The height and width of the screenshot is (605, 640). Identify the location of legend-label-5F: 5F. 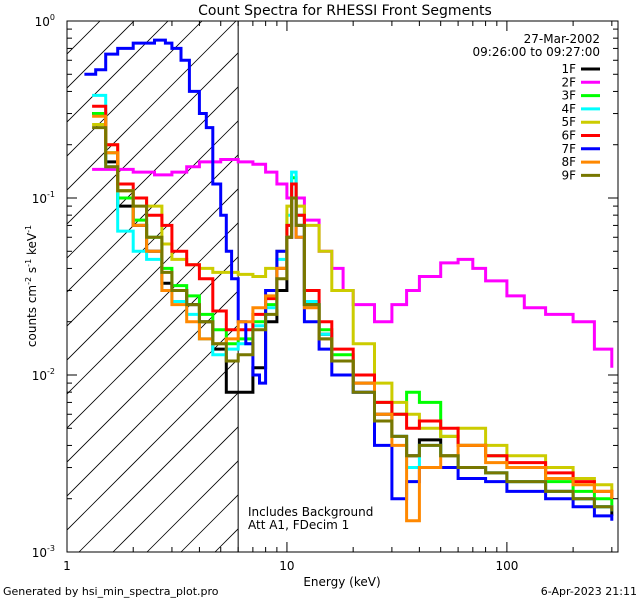
(568, 122).